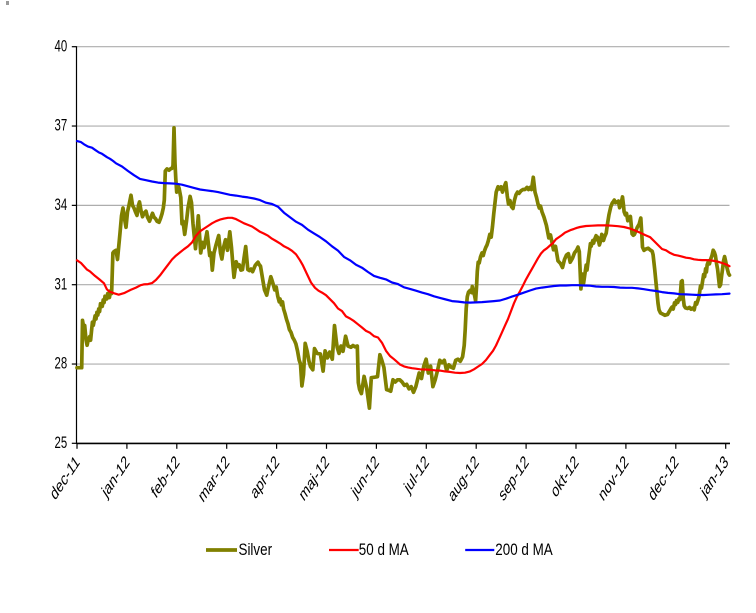 The width and height of the screenshot is (756, 613). Describe the element at coordinates (256, 550) in the screenshot. I see `svg-text: Silver` at that location.